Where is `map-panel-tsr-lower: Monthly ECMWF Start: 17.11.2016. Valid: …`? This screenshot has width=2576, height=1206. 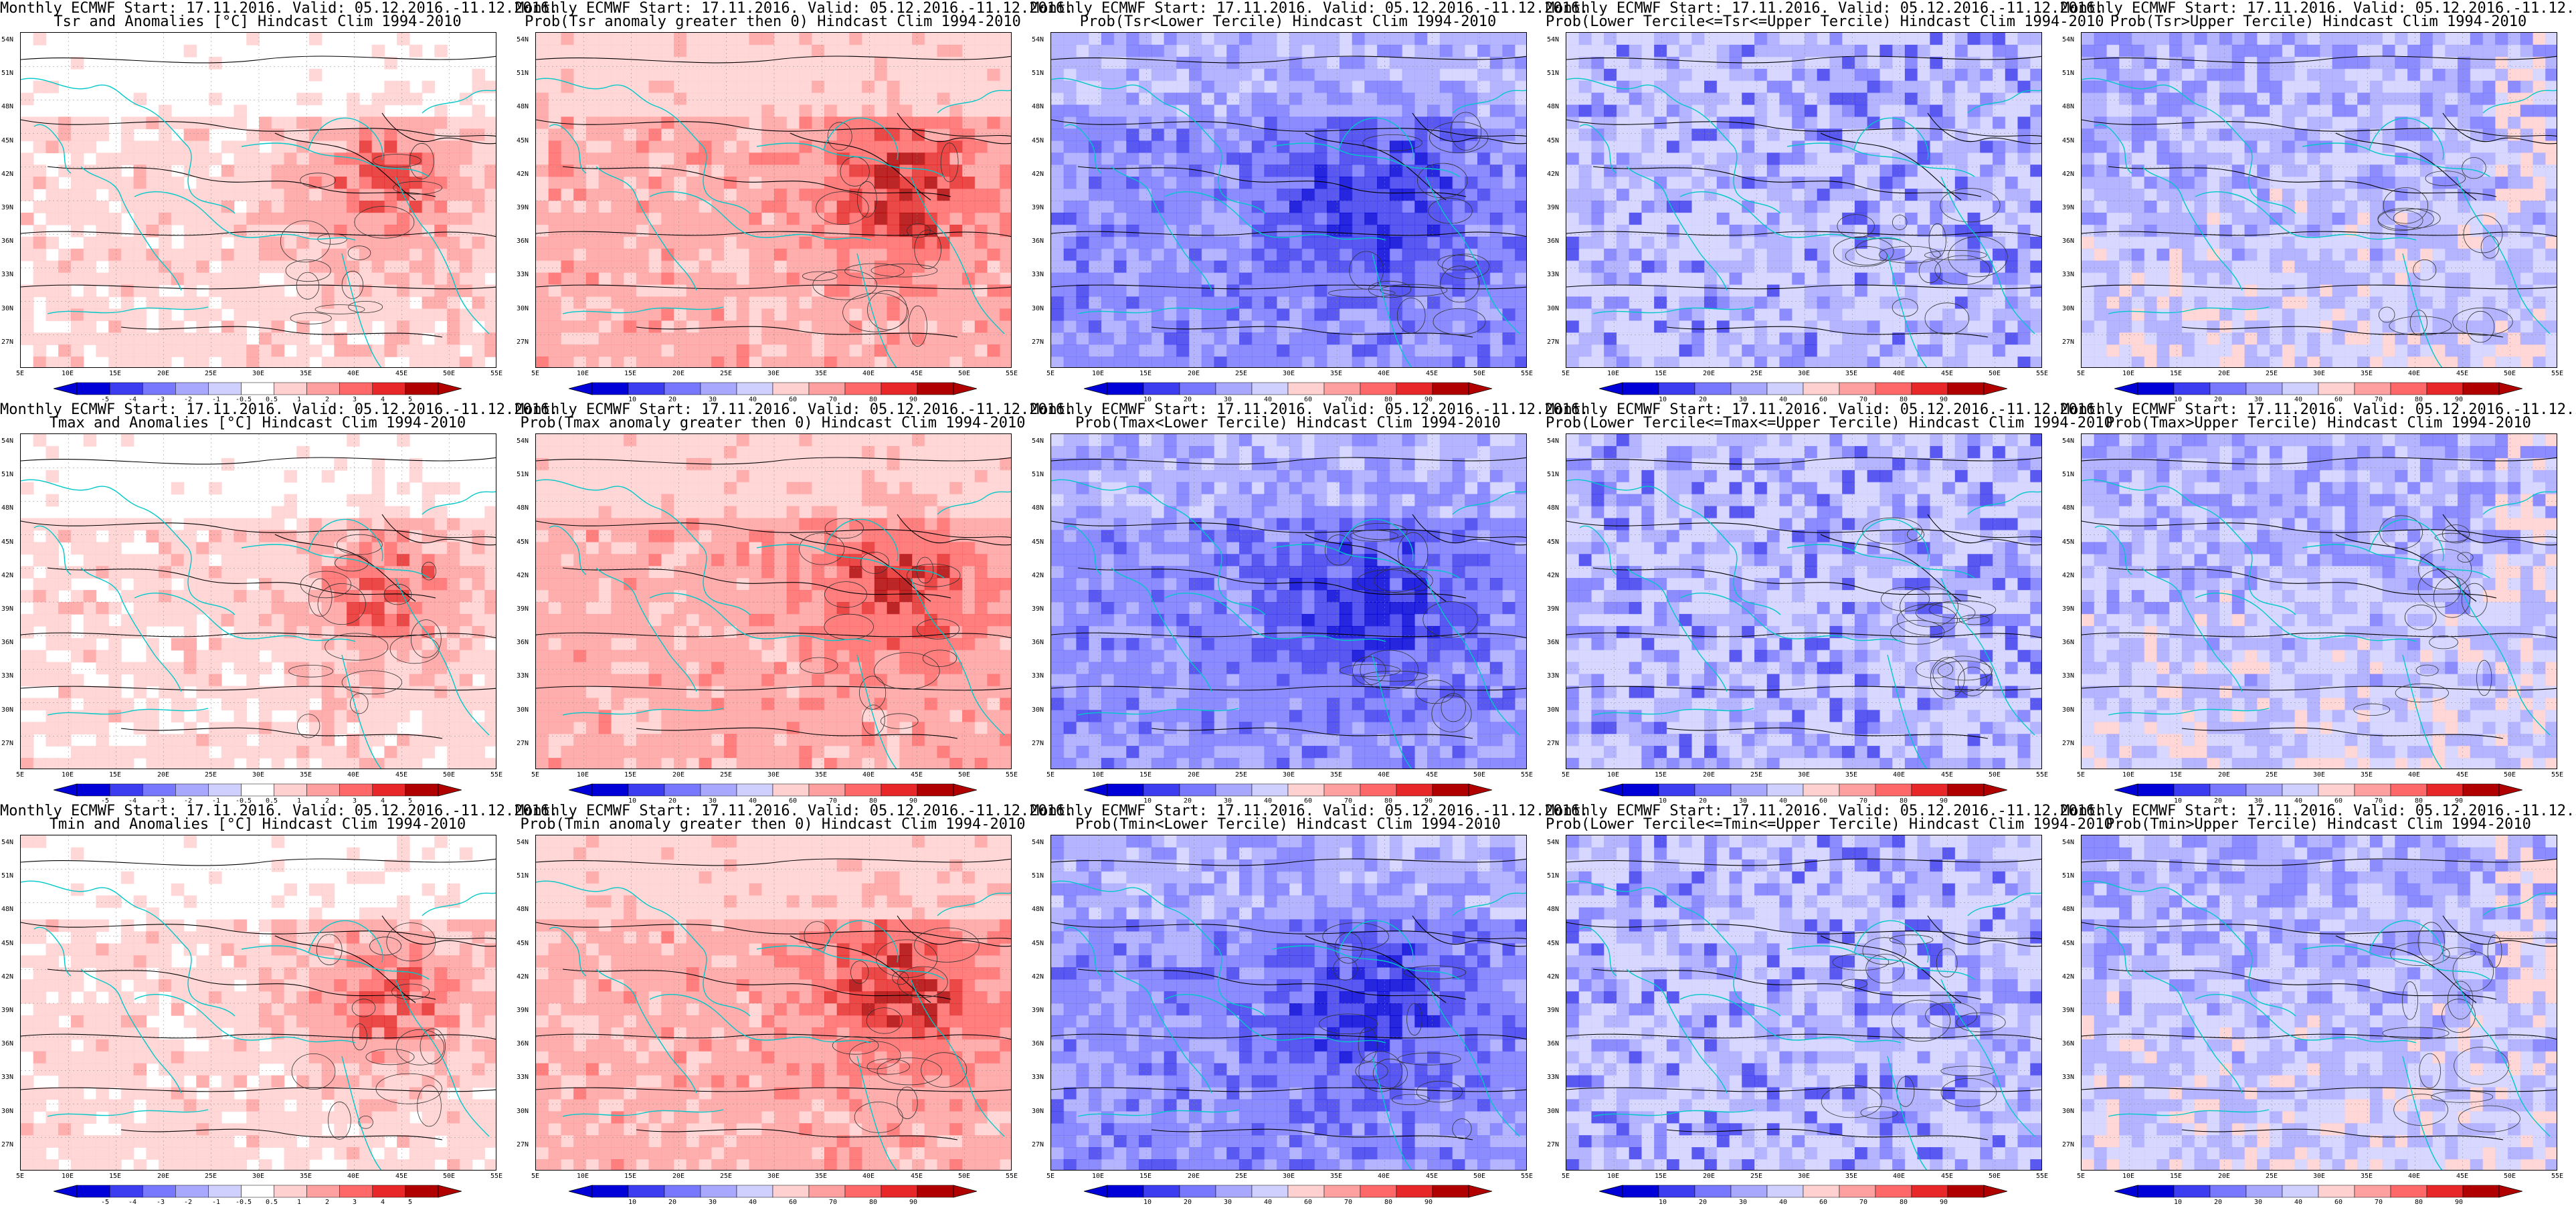 map-panel-tsr-lower: Monthly ECMWF Start: 17.11.2016. Valid: … is located at coordinates (1288, 200).